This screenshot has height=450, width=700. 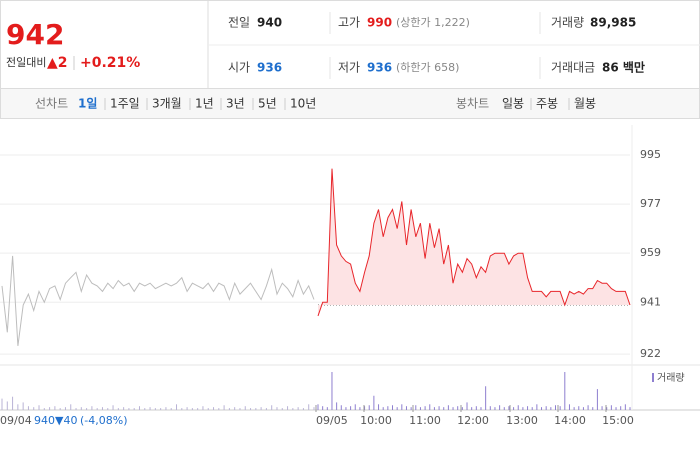 What do you see at coordinates (427, 67) in the screenshot?
I see `stat-note: (하한가 658)` at bounding box center [427, 67].